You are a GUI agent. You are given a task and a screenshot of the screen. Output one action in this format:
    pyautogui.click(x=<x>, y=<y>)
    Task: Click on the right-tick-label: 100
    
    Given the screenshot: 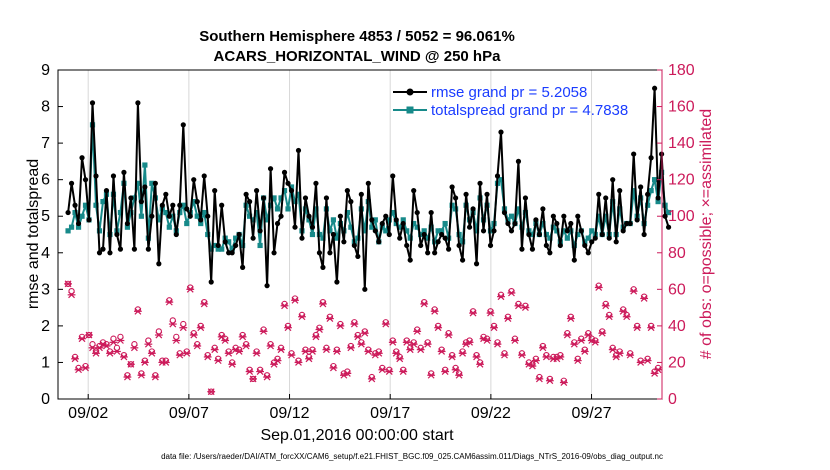 What is the action you would take?
    pyautogui.click(x=681, y=216)
    